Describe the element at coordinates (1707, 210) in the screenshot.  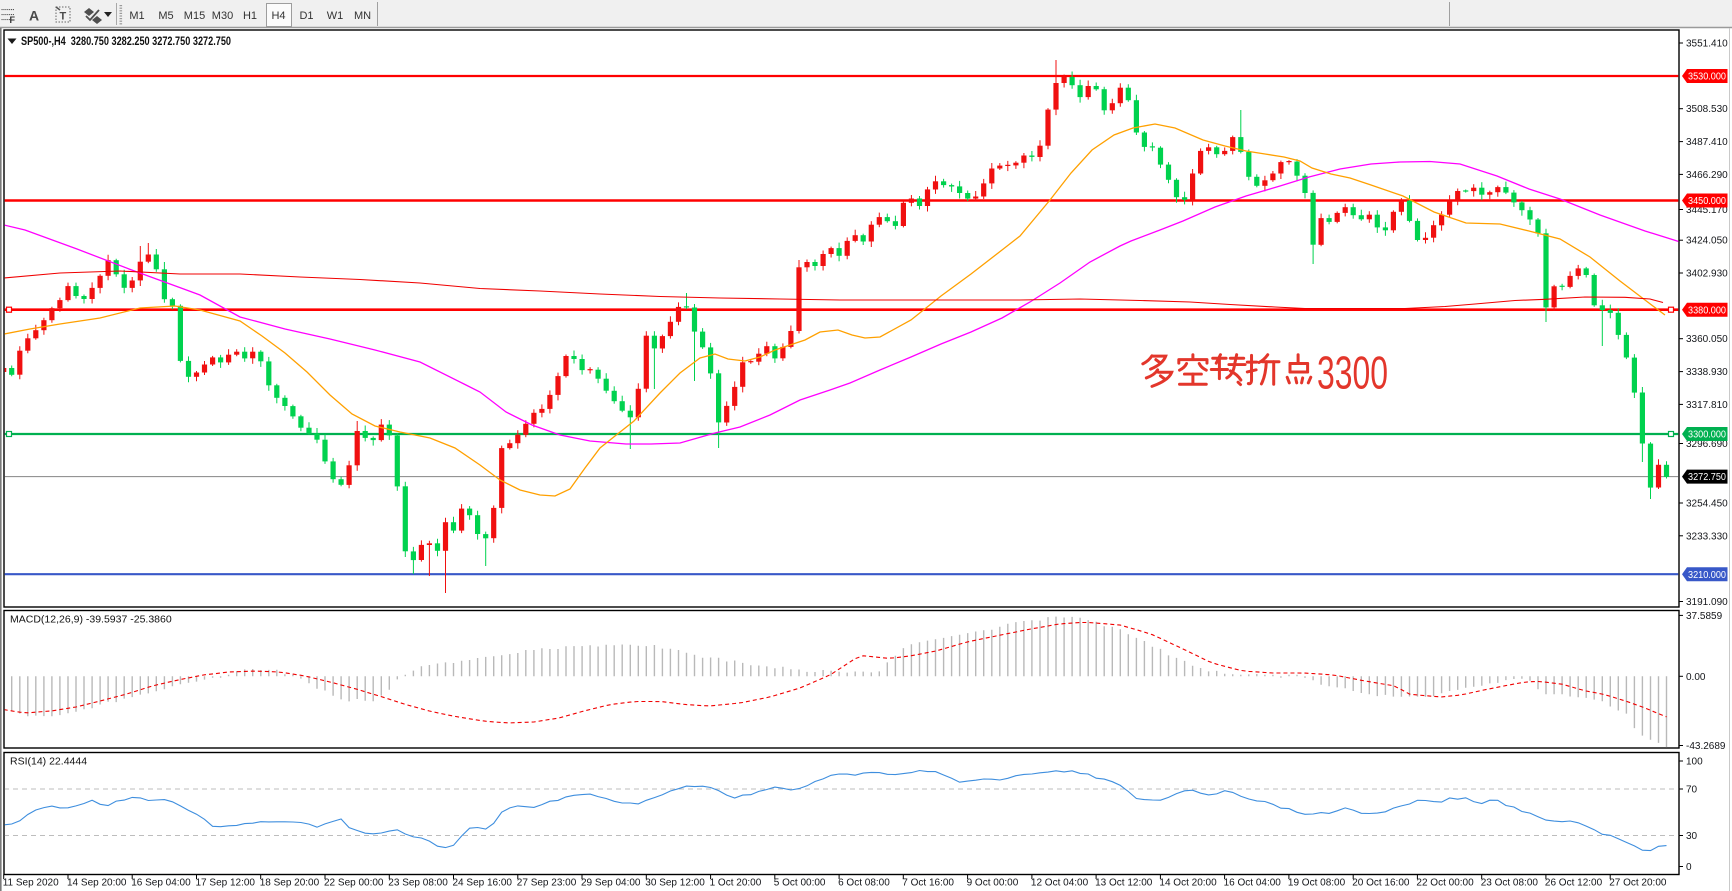
I see `svg-text: 3445.170` at that location.